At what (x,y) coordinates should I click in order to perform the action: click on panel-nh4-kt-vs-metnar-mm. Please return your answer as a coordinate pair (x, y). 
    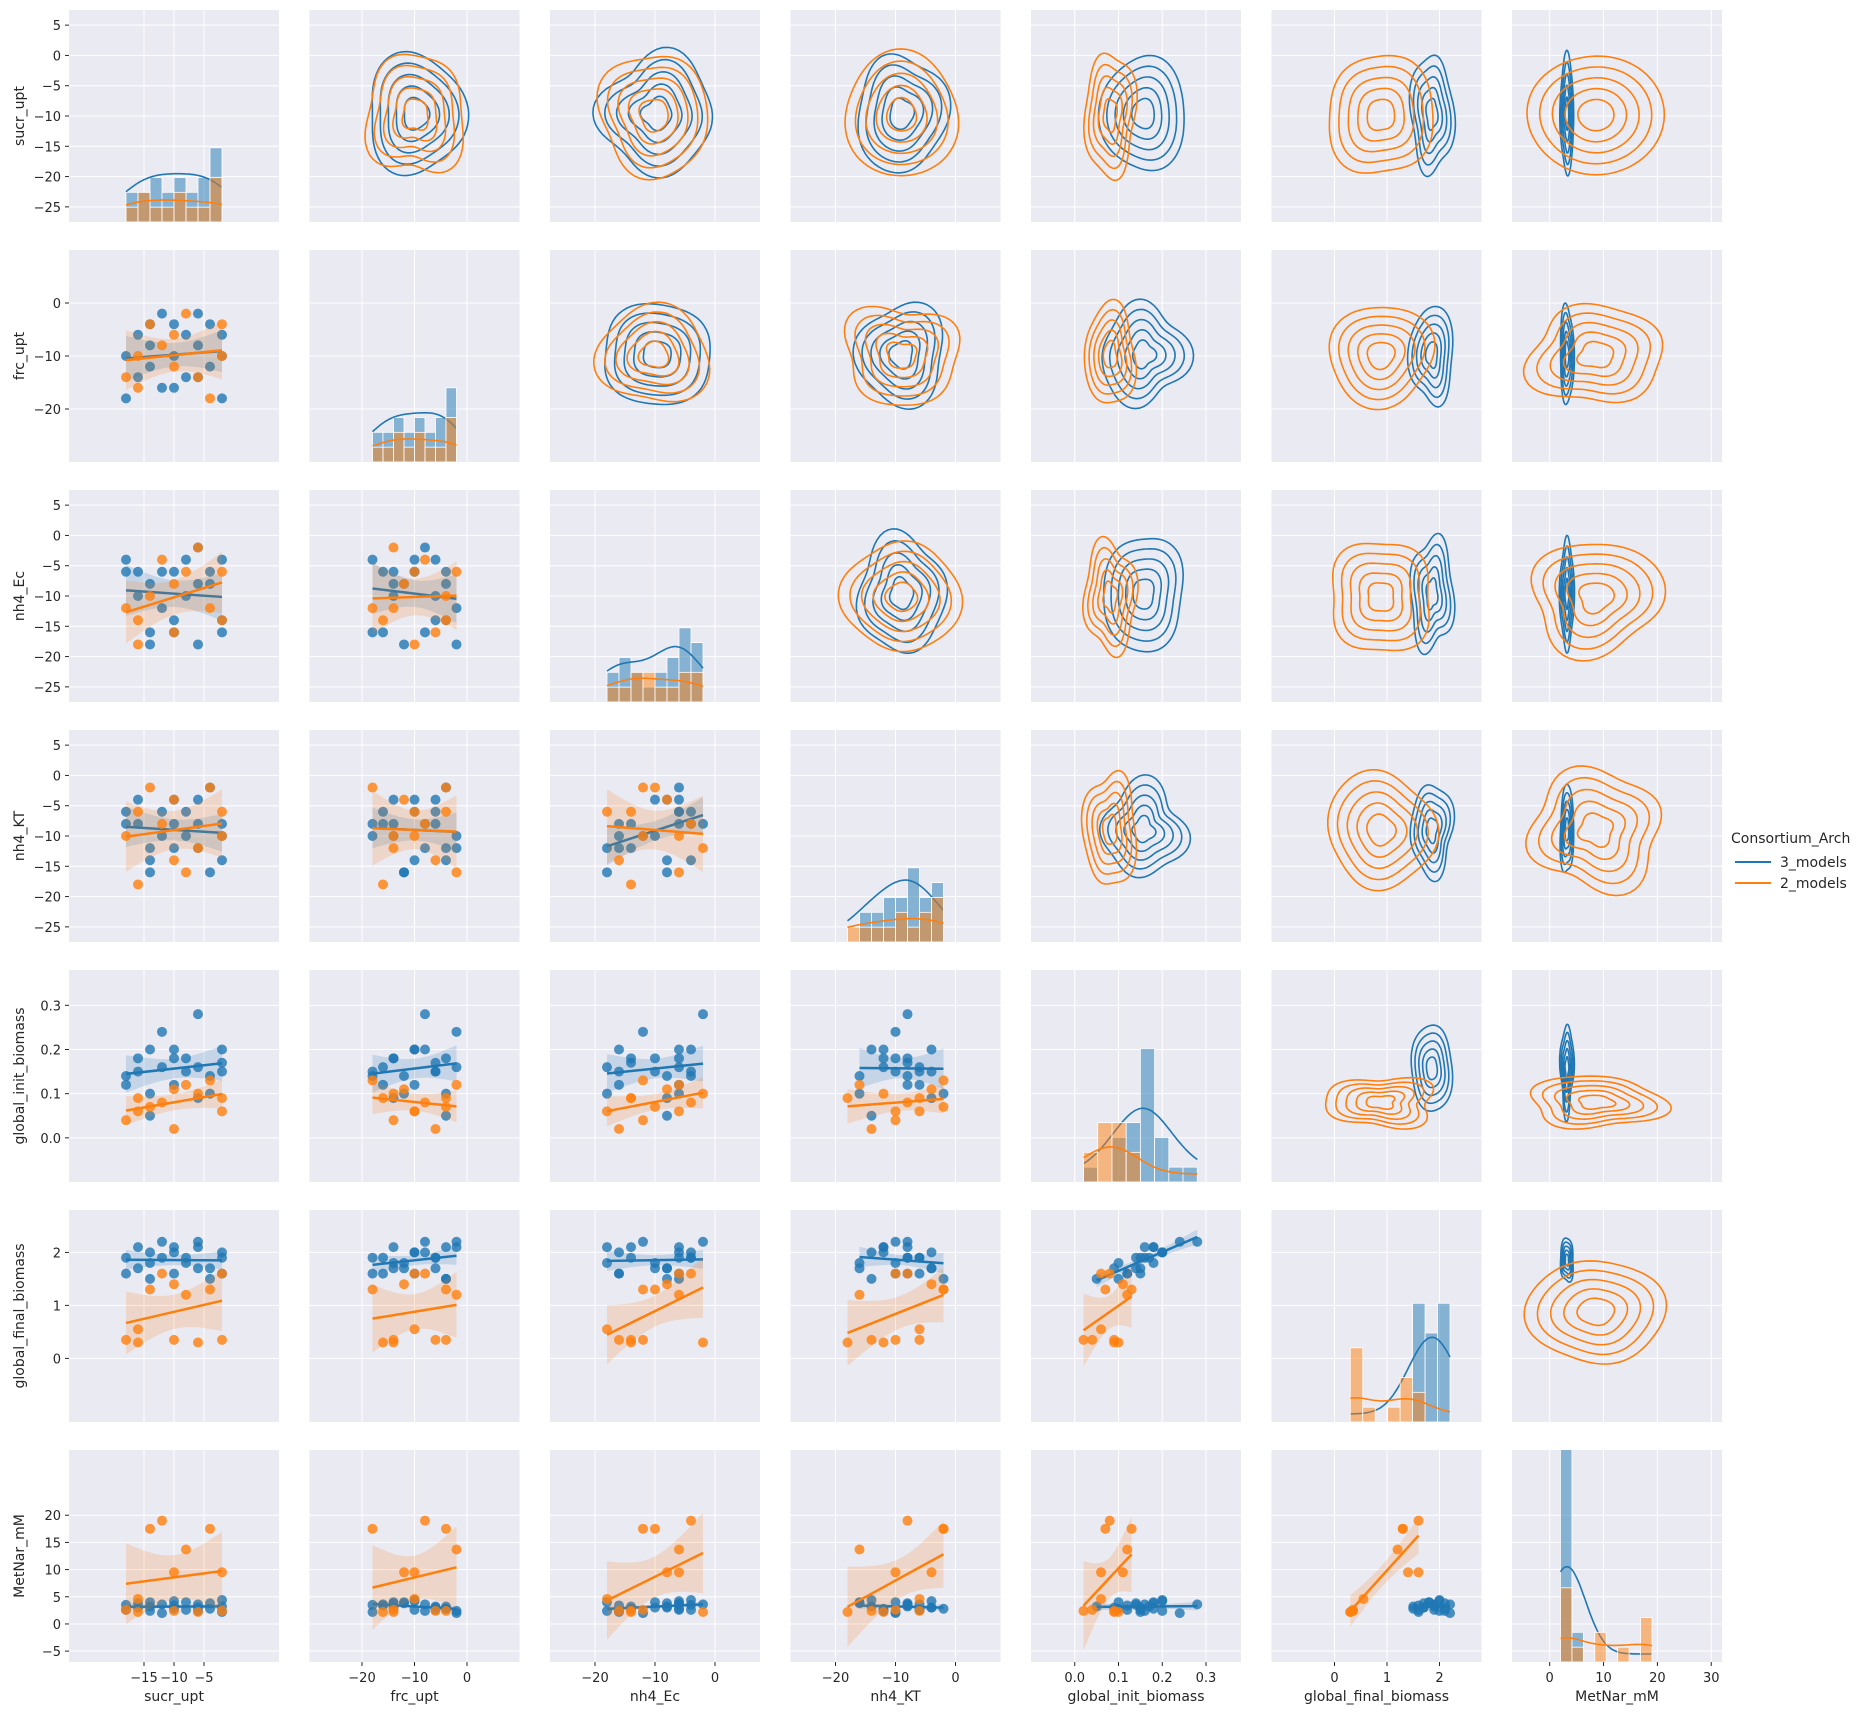
    Looking at the image, I should click on (1617, 836).